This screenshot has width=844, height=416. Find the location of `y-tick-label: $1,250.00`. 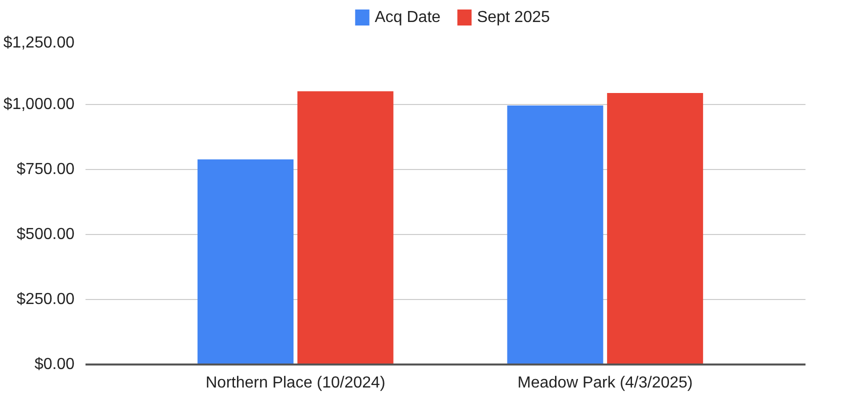

y-tick-label: $1,250.00 is located at coordinates (39, 43).